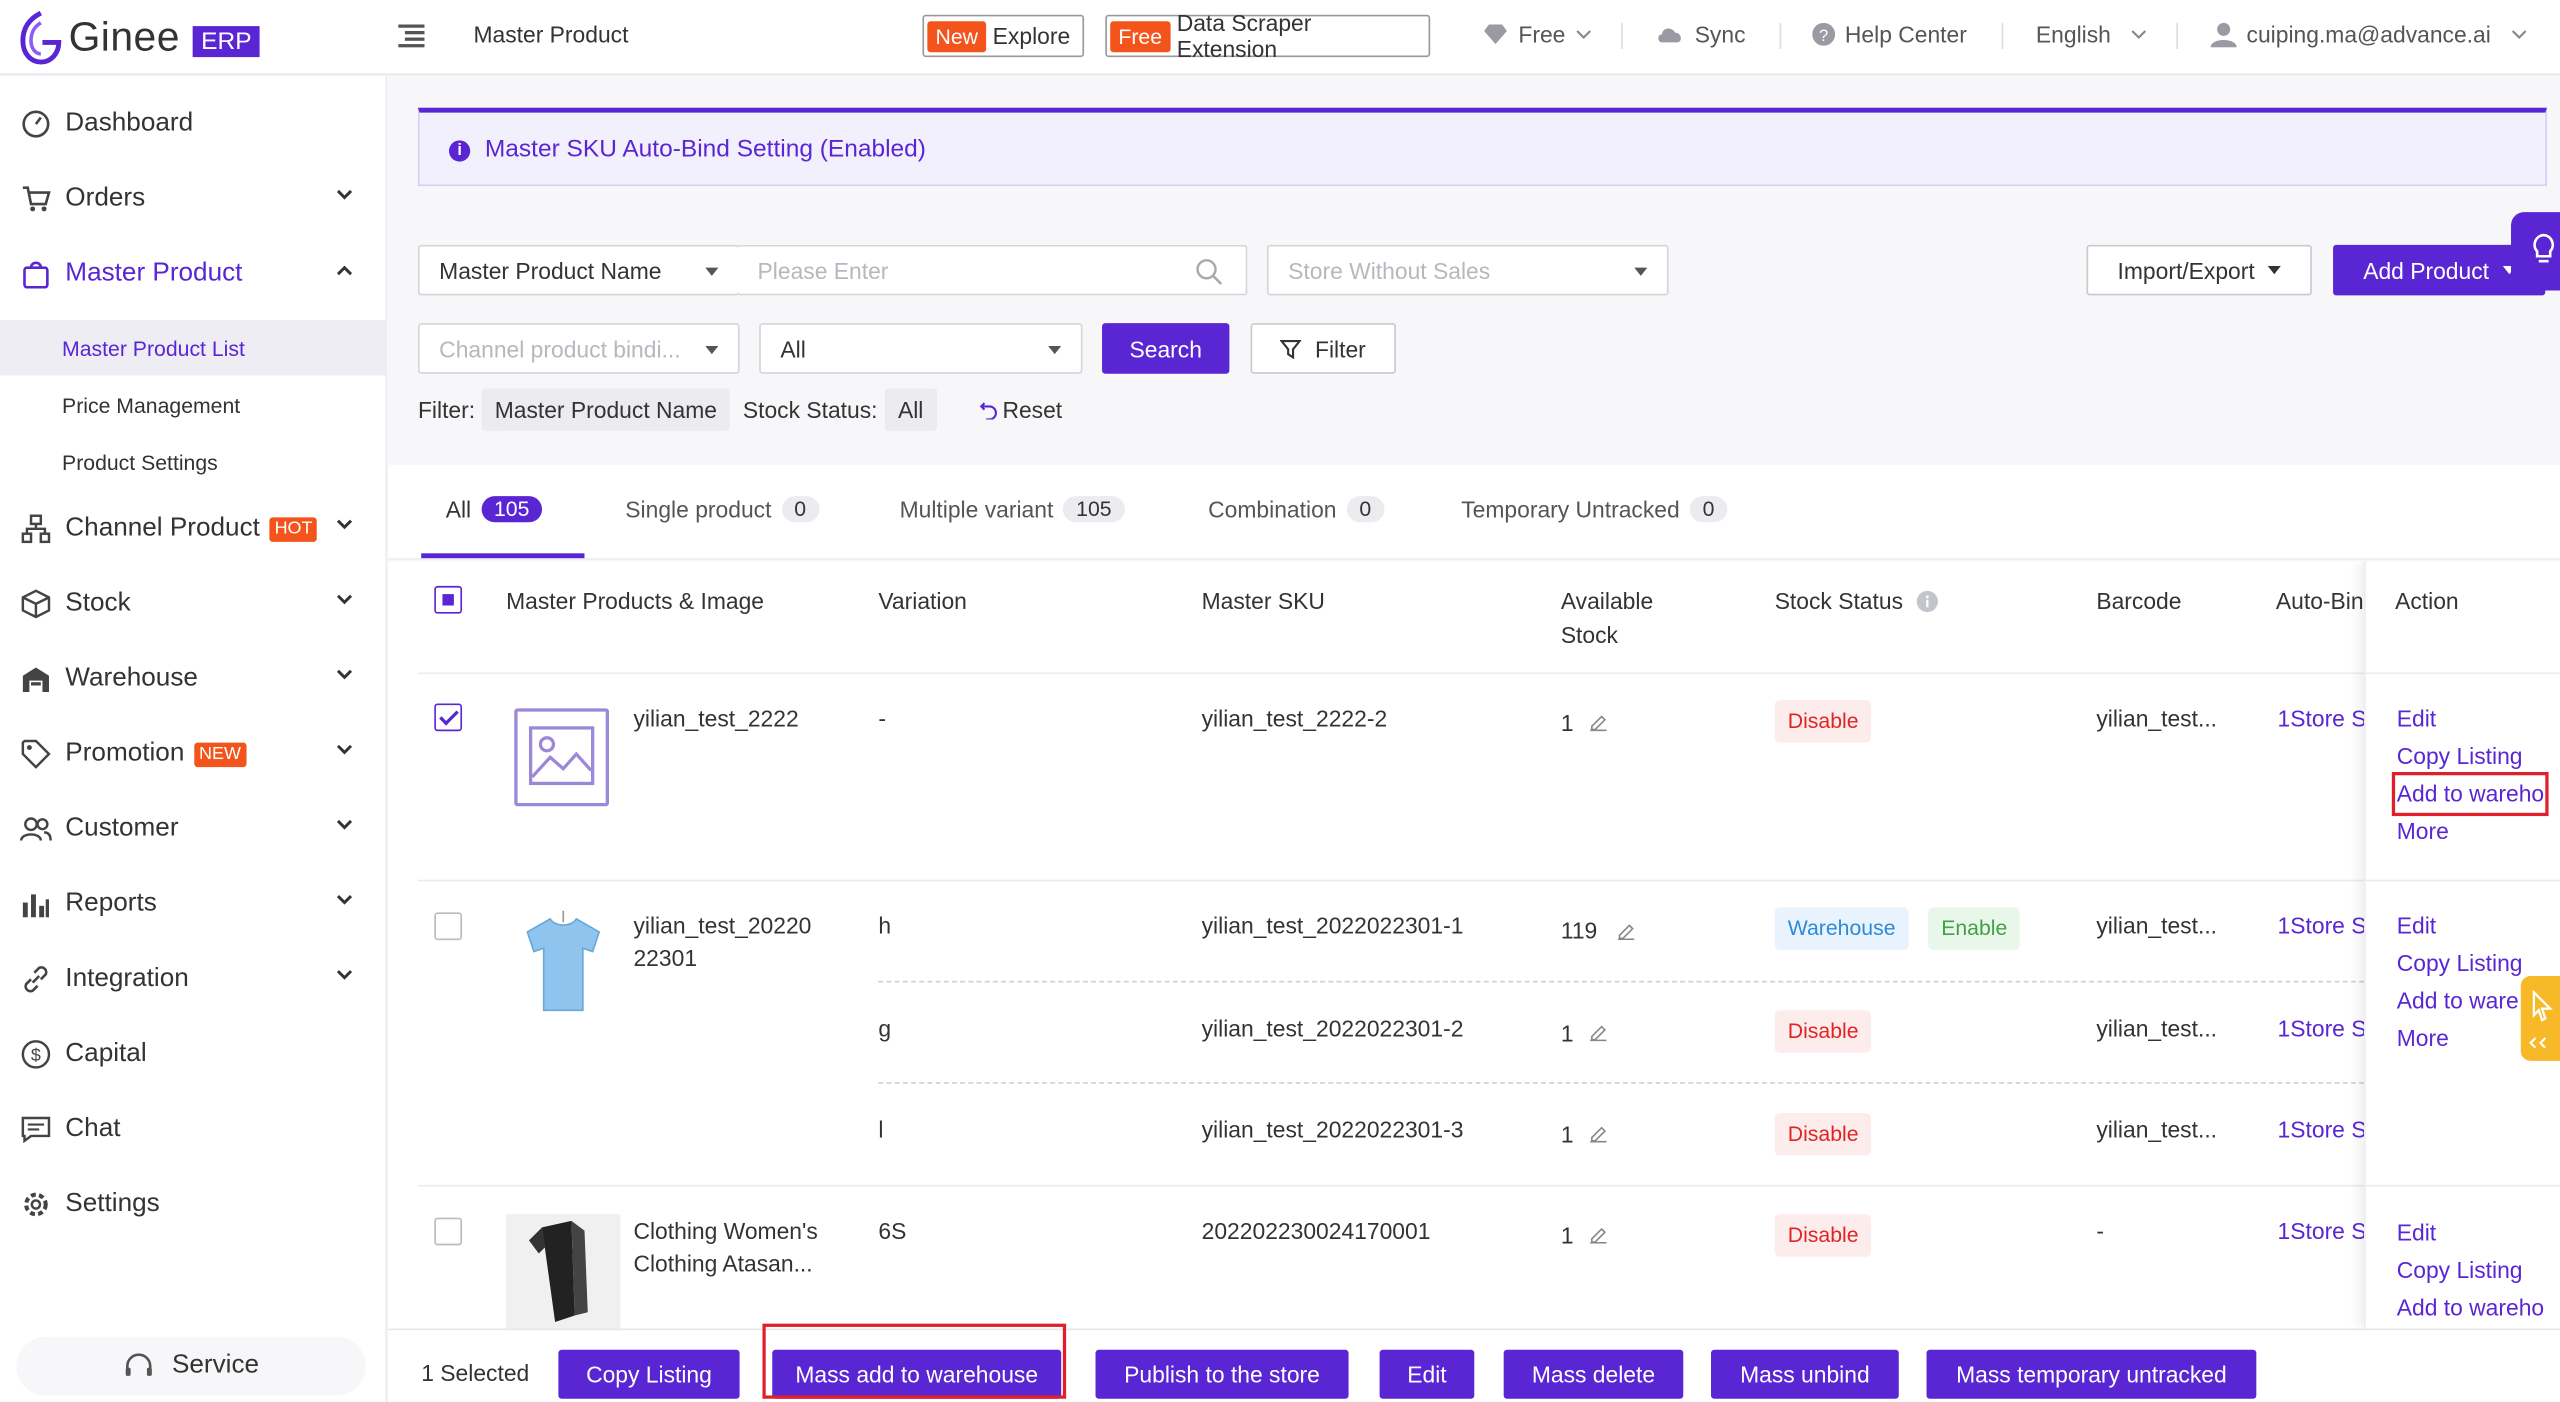  Describe the element at coordinates (193, 679) in the screenshot. I see `sidebar-item-warehouse: Warehouse` at that location.